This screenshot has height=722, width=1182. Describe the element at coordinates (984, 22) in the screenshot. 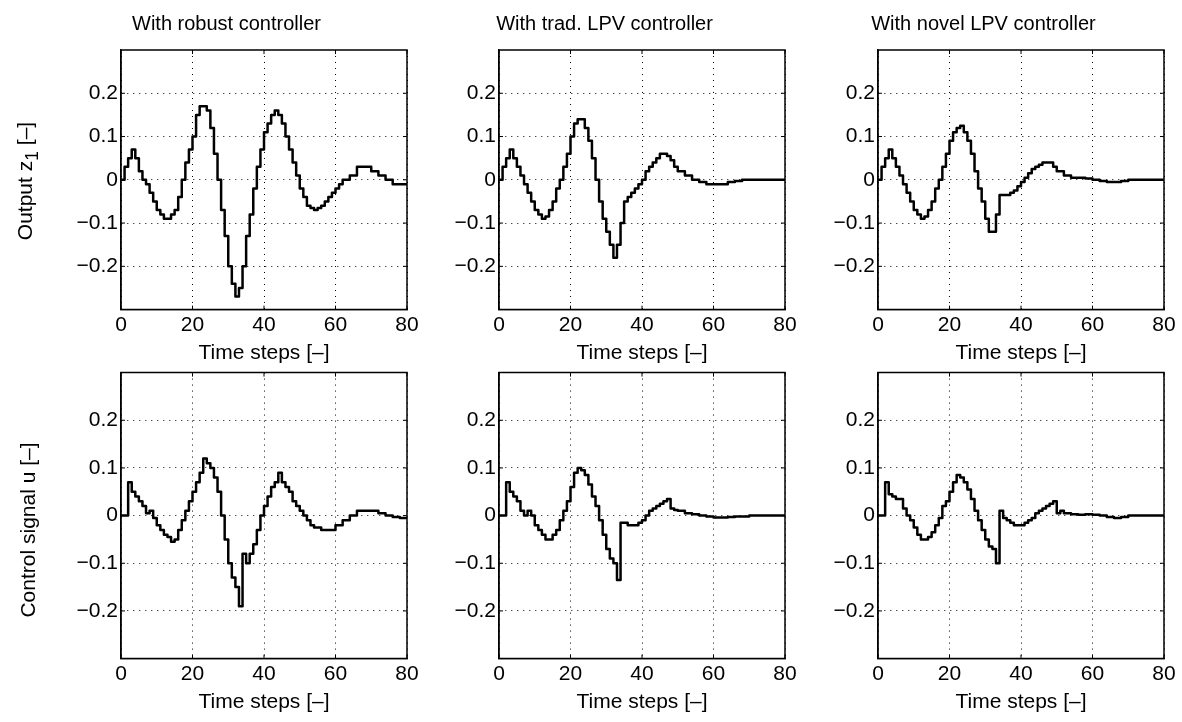

I see `chart-title: With novel LPV controller` at that location.